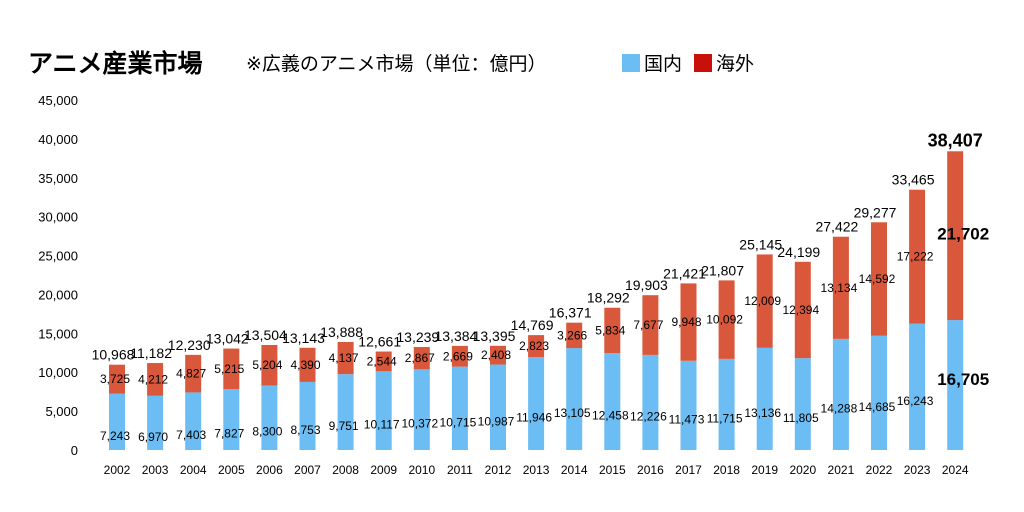 The height and width of the screenshot is (512, 1024). What do you see at coordinates (341, 332) in the screenshot?
I see `data-label-total: 13,888` at bounding box center [341, 332].